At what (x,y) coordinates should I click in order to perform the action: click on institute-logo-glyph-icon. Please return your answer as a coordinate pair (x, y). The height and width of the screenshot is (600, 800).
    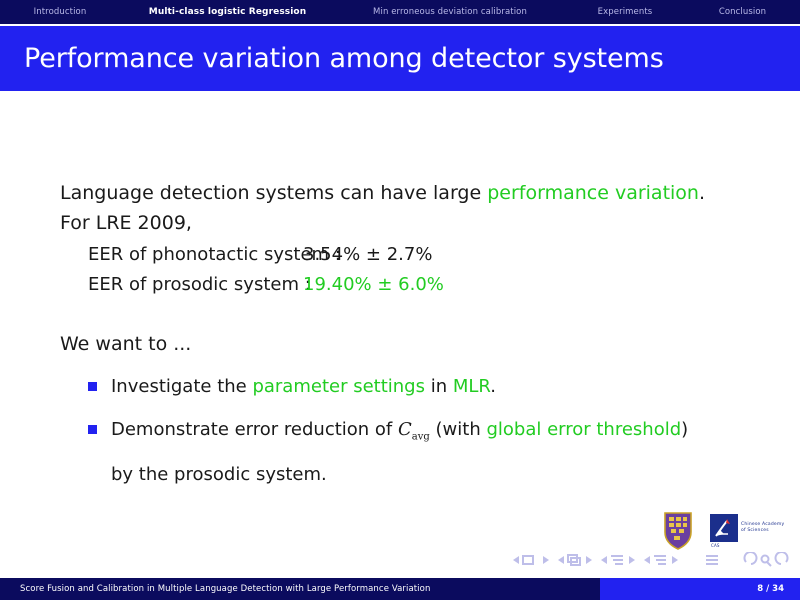
    Looking at the image, I should click on (722, 528).